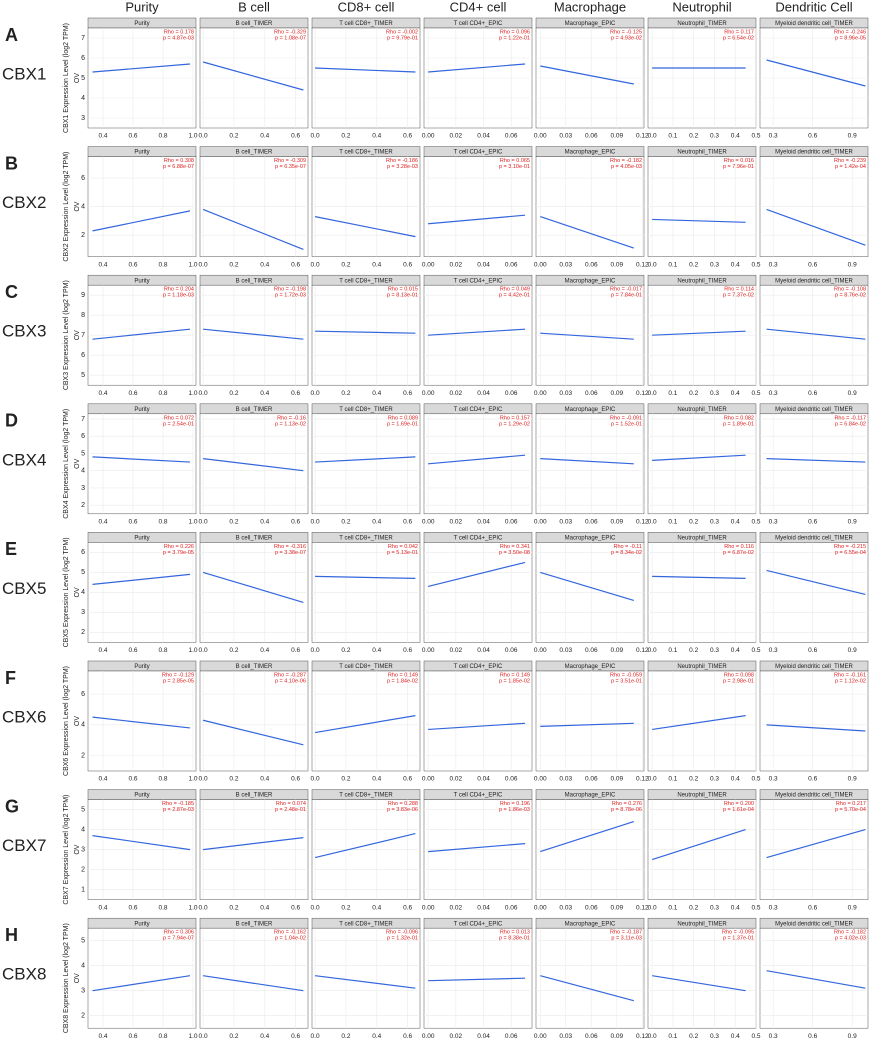  Describe the element at coordinates (24, 202) in the screenshot. I see `gene-name: CBX2` at that location.